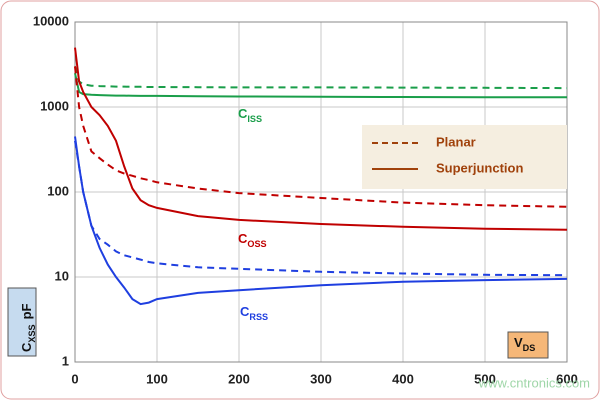  I want to click on y-tick-label: 10, so click(62, 275).